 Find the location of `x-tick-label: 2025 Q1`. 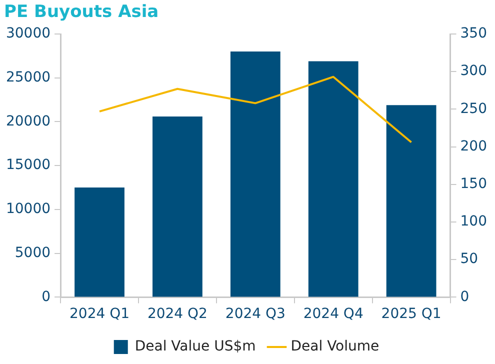

x-tick-label: 2025 Q1 is located at coordinates (411, 314).